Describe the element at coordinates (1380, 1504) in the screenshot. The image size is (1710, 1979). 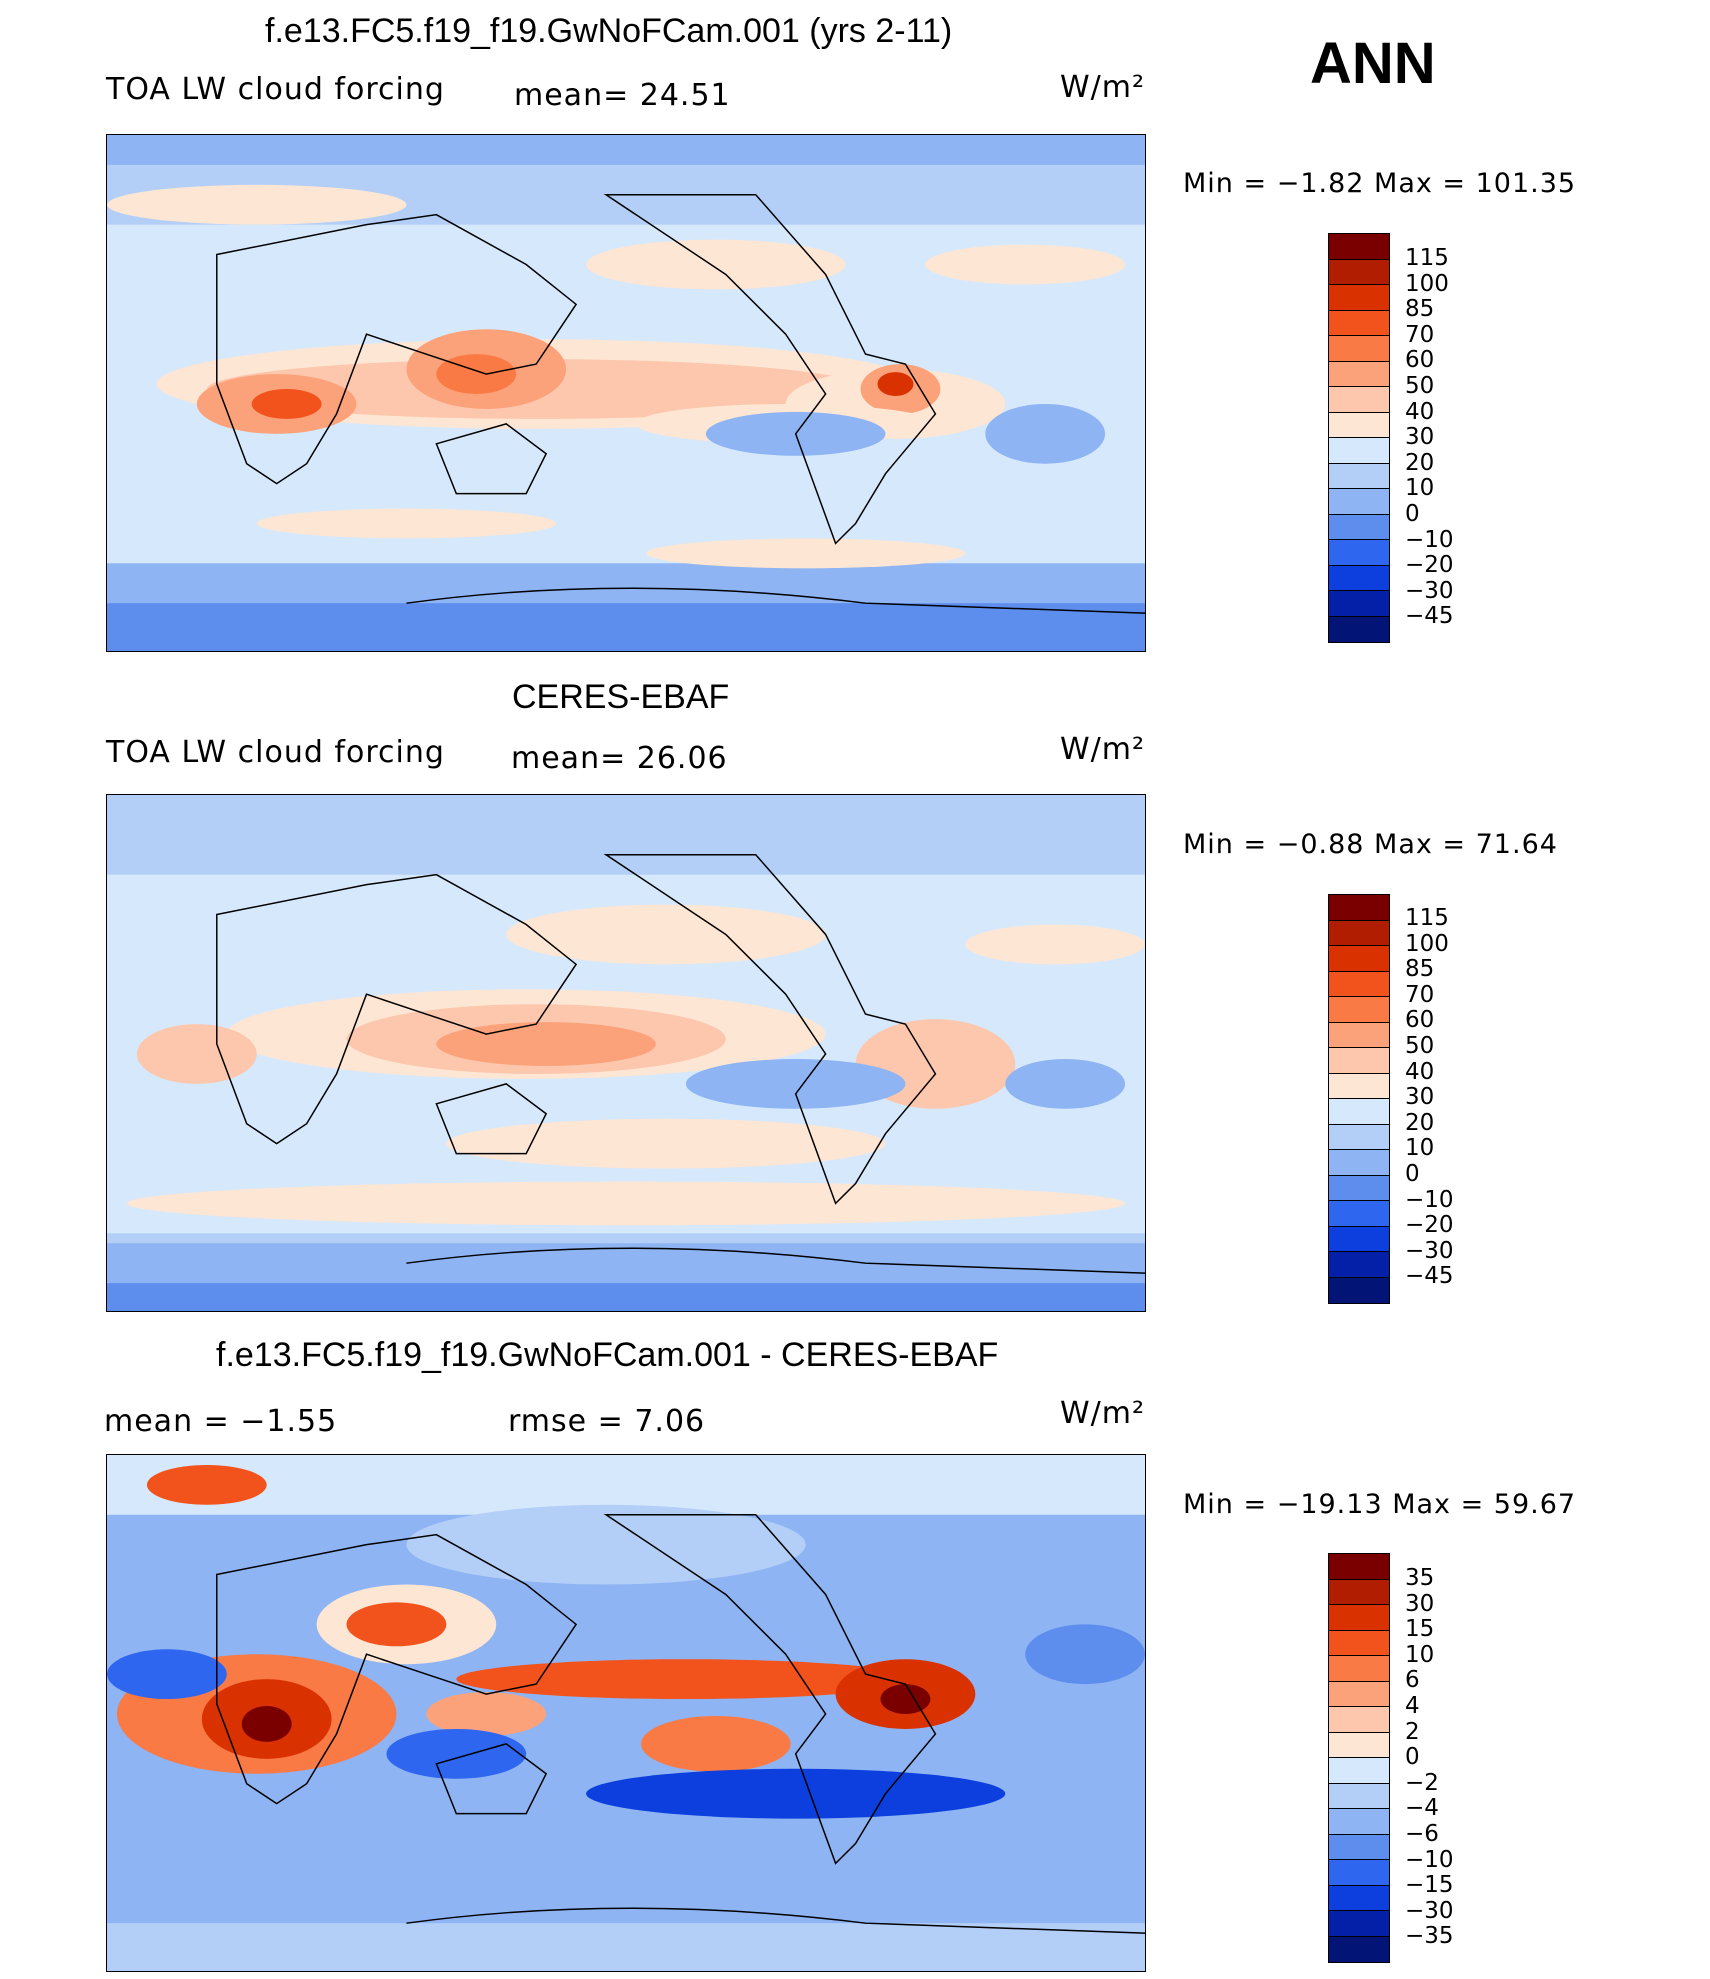
I see `panel-3-minmax: Min = −19.13 Max = 59.67` at that location.